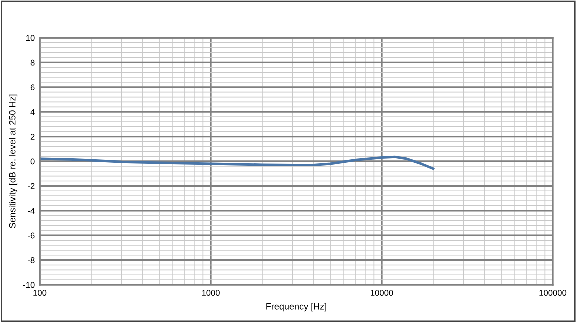  What do you see at coordinates (31, 235) in the screenshot?
I see `y-tick-label: -6` at bounding box center [31, 235].